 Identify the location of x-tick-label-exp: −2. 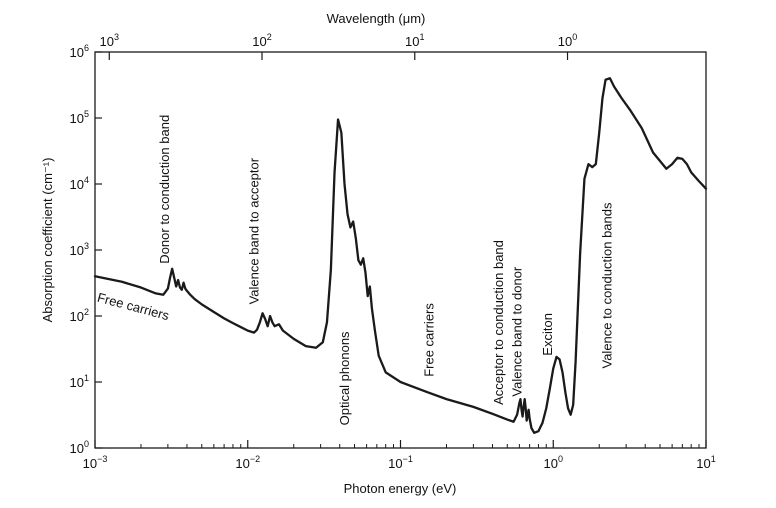
(255, 459).